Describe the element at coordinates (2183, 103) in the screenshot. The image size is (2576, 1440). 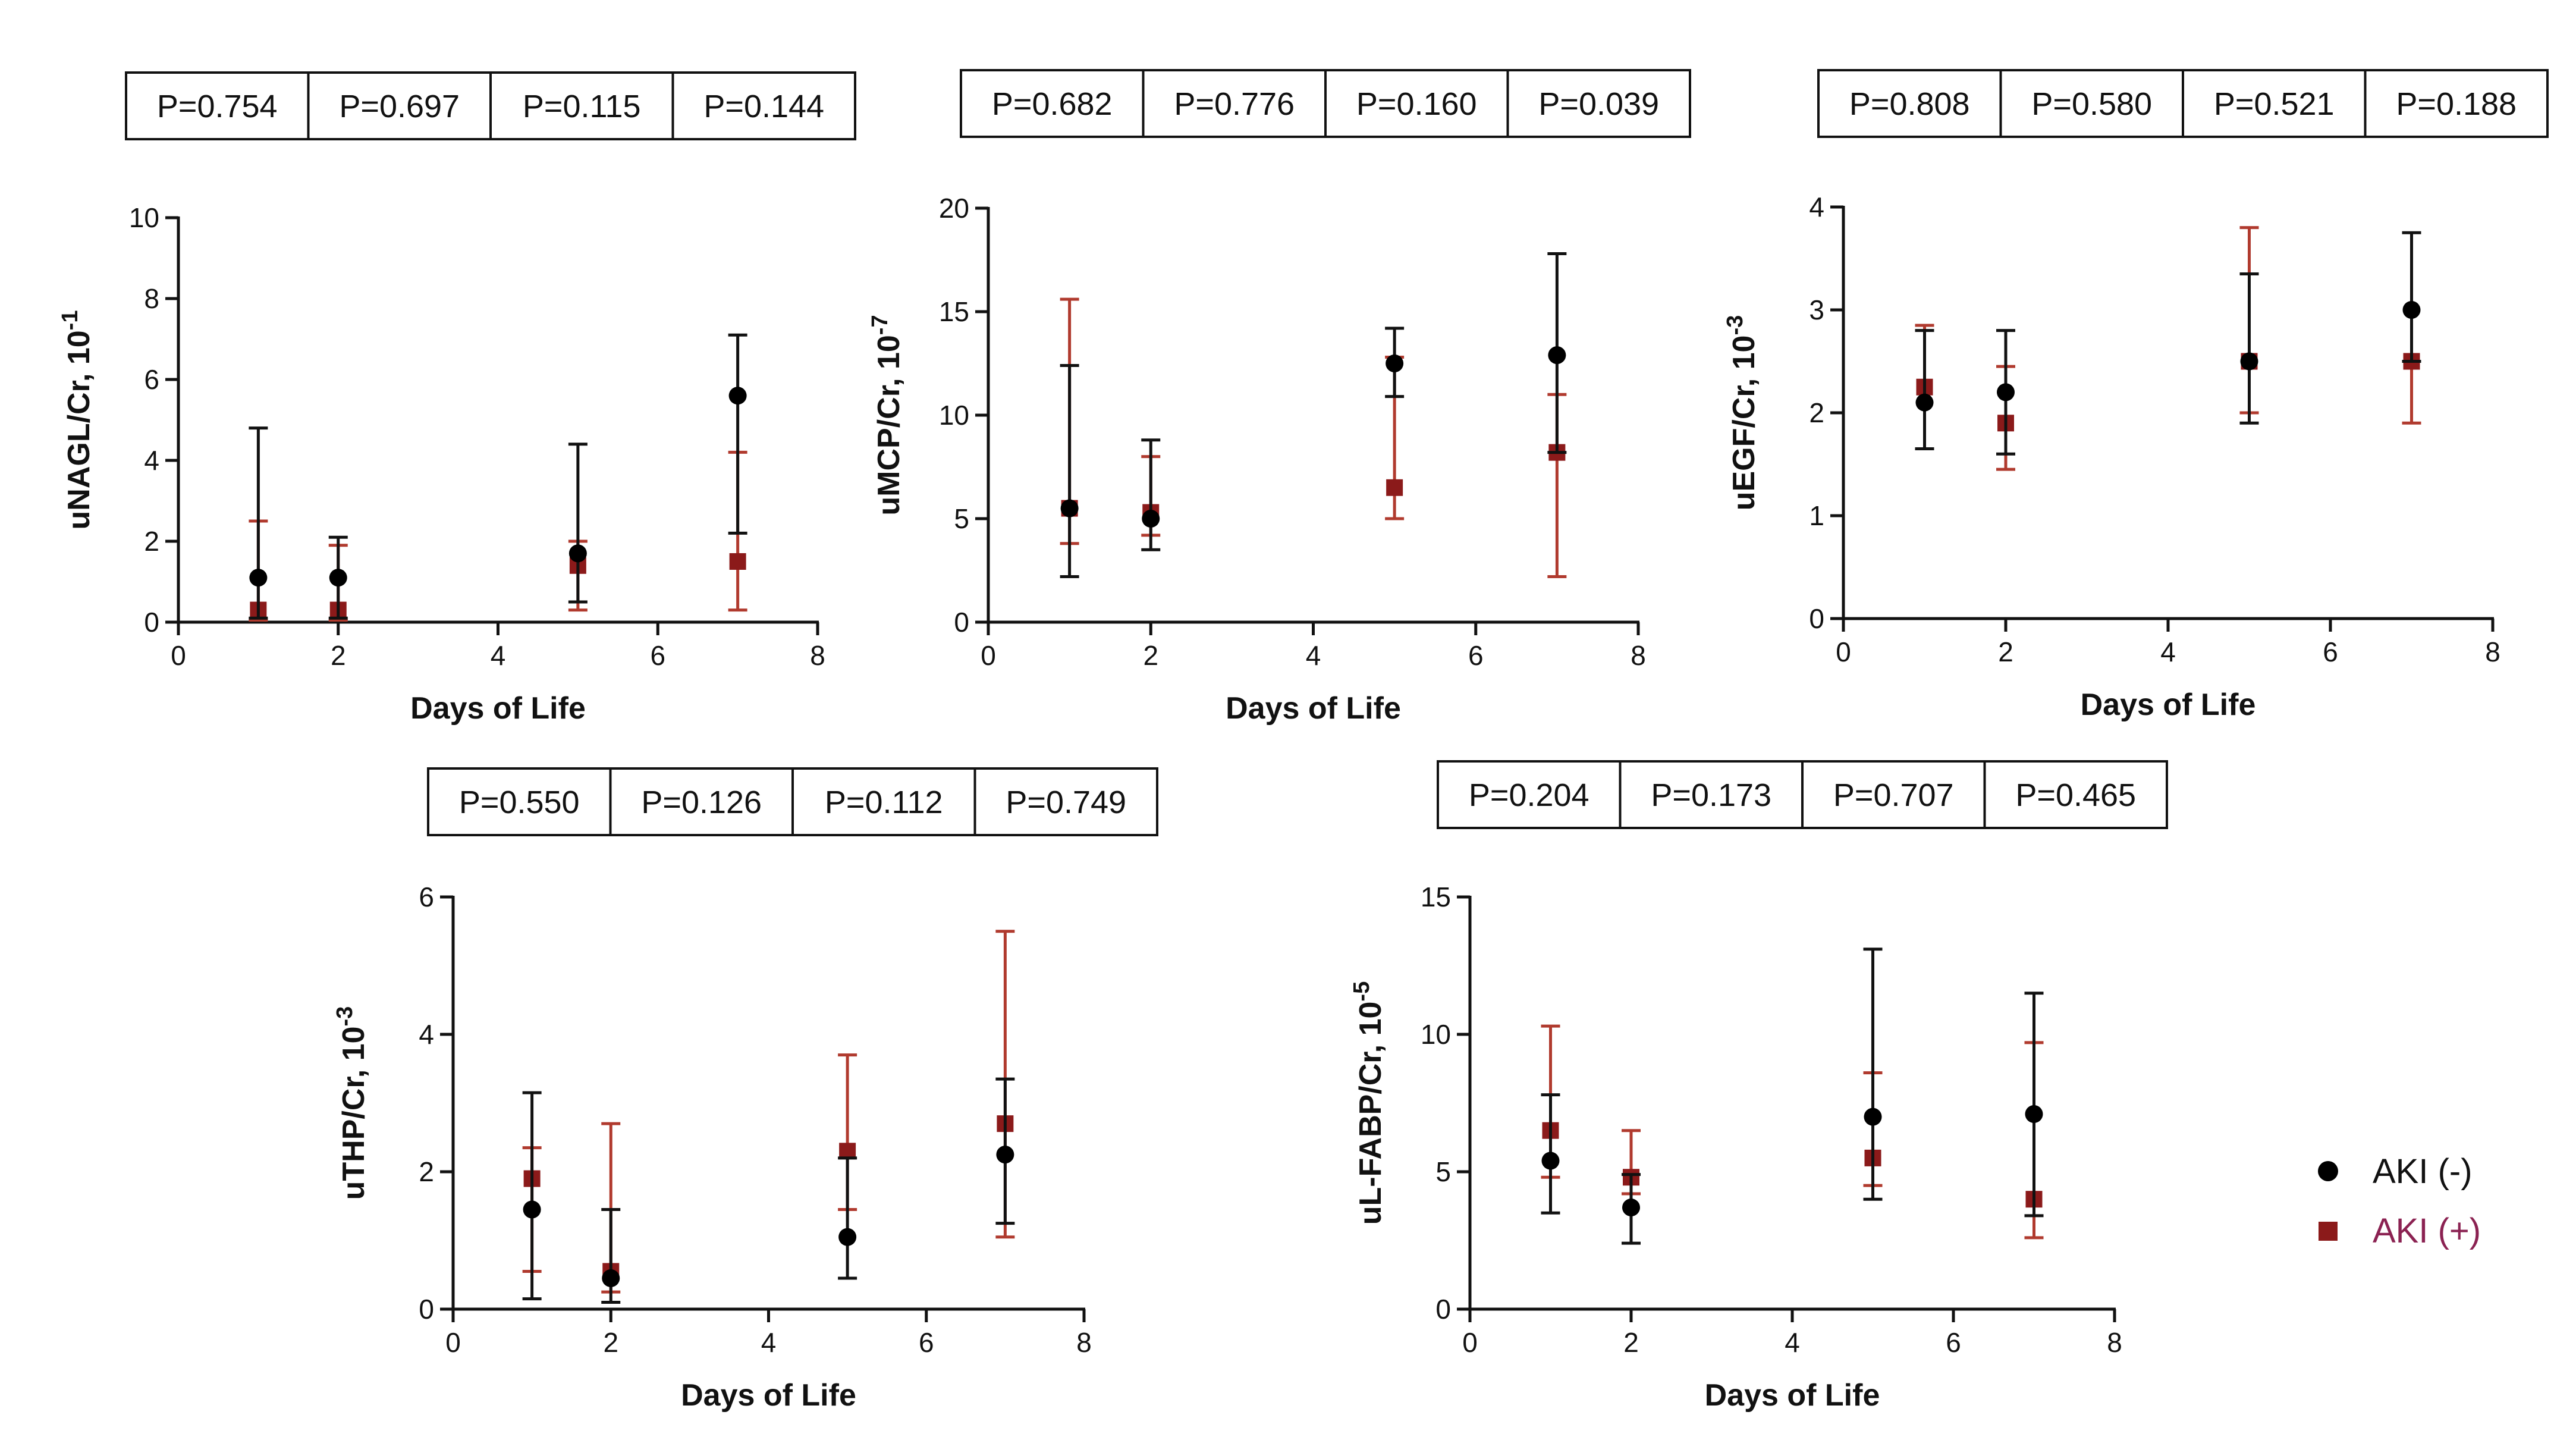
I see `p-value-table: P=0.808 P=0.580 P=0.521 P=0.188` at that location.